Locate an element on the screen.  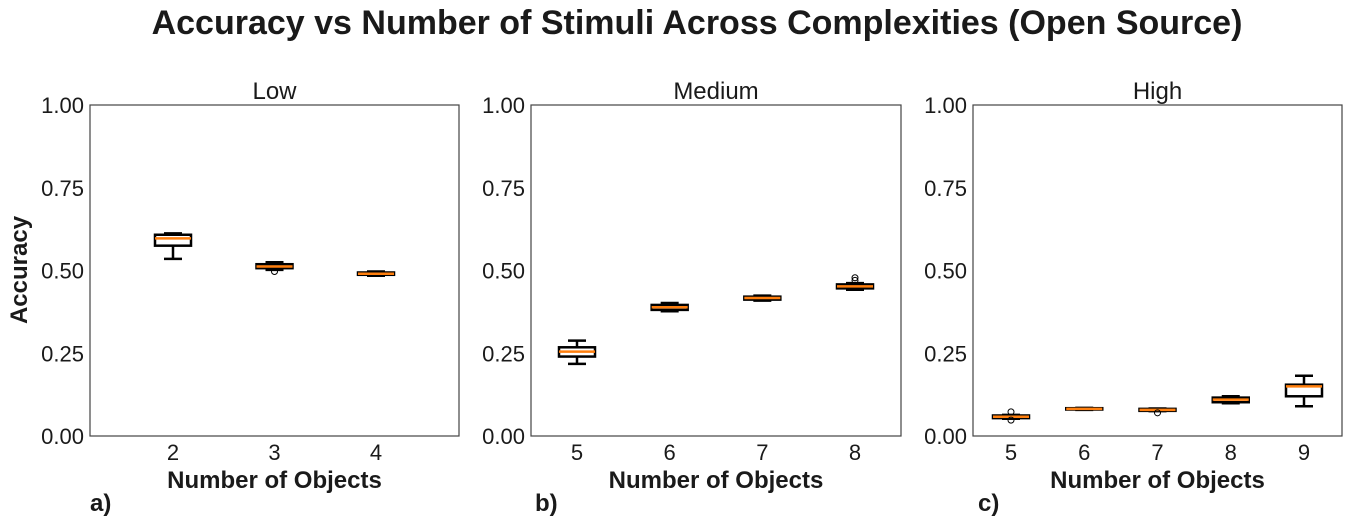
panel-title: High is located at coordinates (1157, 91).